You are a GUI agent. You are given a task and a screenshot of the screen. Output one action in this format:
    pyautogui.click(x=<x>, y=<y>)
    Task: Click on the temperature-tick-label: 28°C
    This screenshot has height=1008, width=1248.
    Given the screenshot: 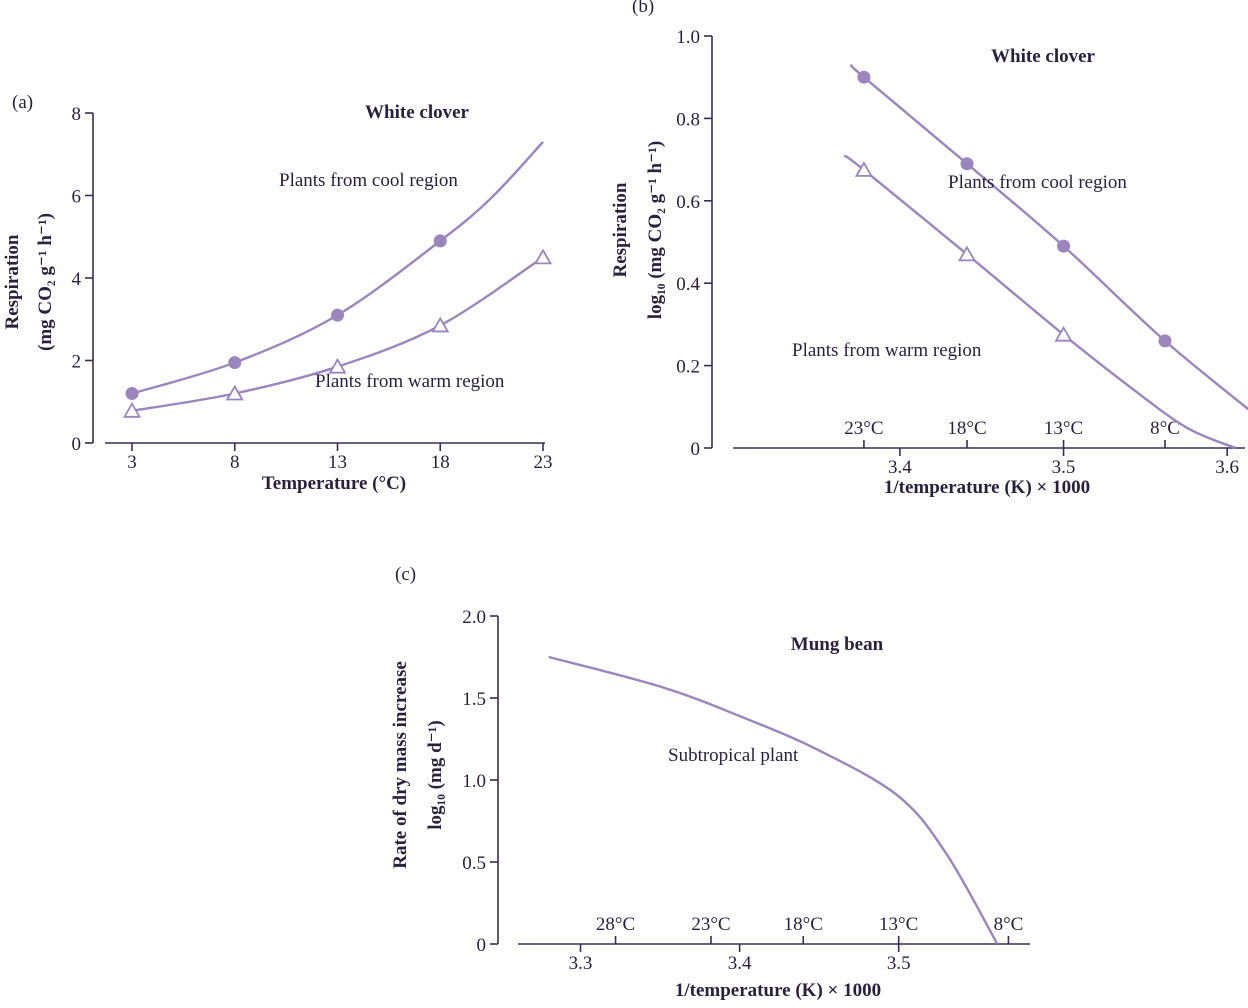 What is the action you would take?
    pyautogui.click(x=615, y=924)
    